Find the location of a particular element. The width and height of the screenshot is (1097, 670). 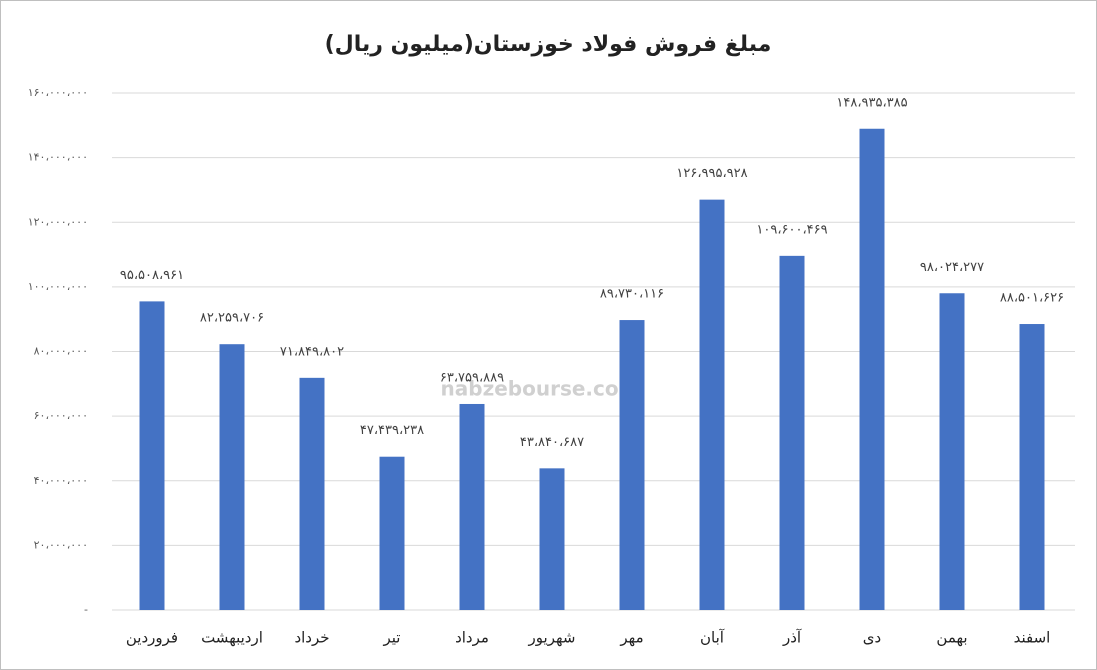

value-label: ۷۱،۸۴۹،۸۰۲ is located at coordinates (312, 351).